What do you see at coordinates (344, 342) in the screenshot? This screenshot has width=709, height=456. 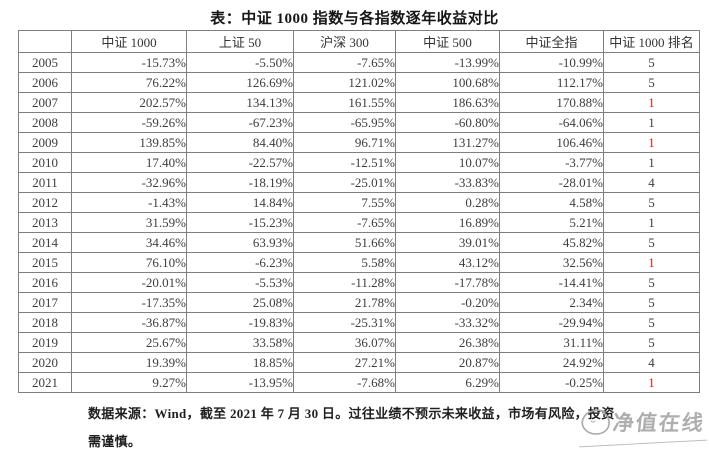 I see `return-cell: 36.07%` at bounding box center [344, 342].